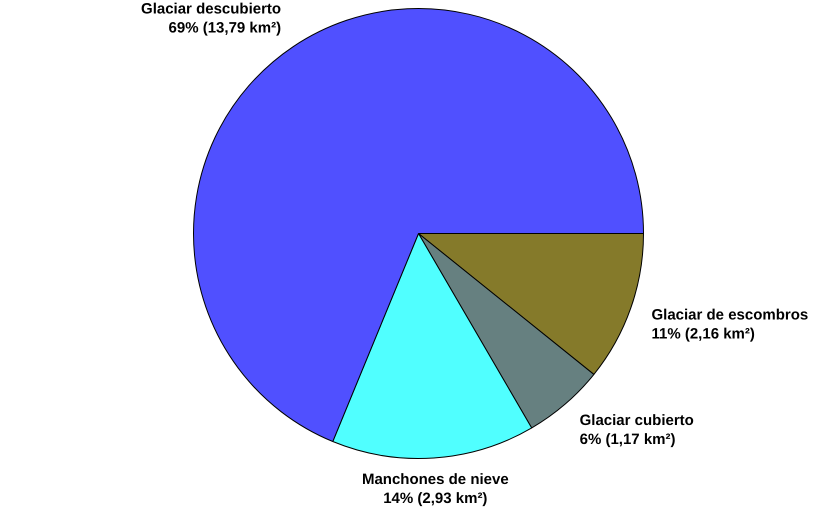 This screenshot has height=507, width=837. What do you see at coordinates (435, 498) in the screenshot?
I see `data-label: 14% (2,93 km²)` at bounding box center [435, 498].